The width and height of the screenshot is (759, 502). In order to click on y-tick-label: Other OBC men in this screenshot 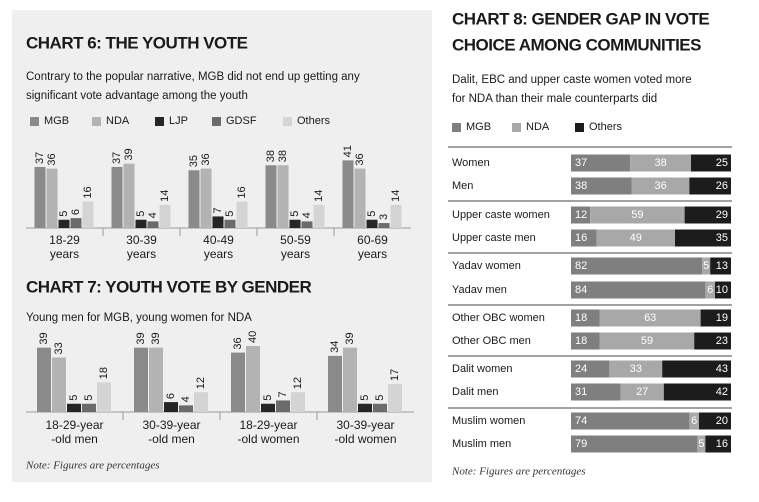, I will do `click(491, 341)`.